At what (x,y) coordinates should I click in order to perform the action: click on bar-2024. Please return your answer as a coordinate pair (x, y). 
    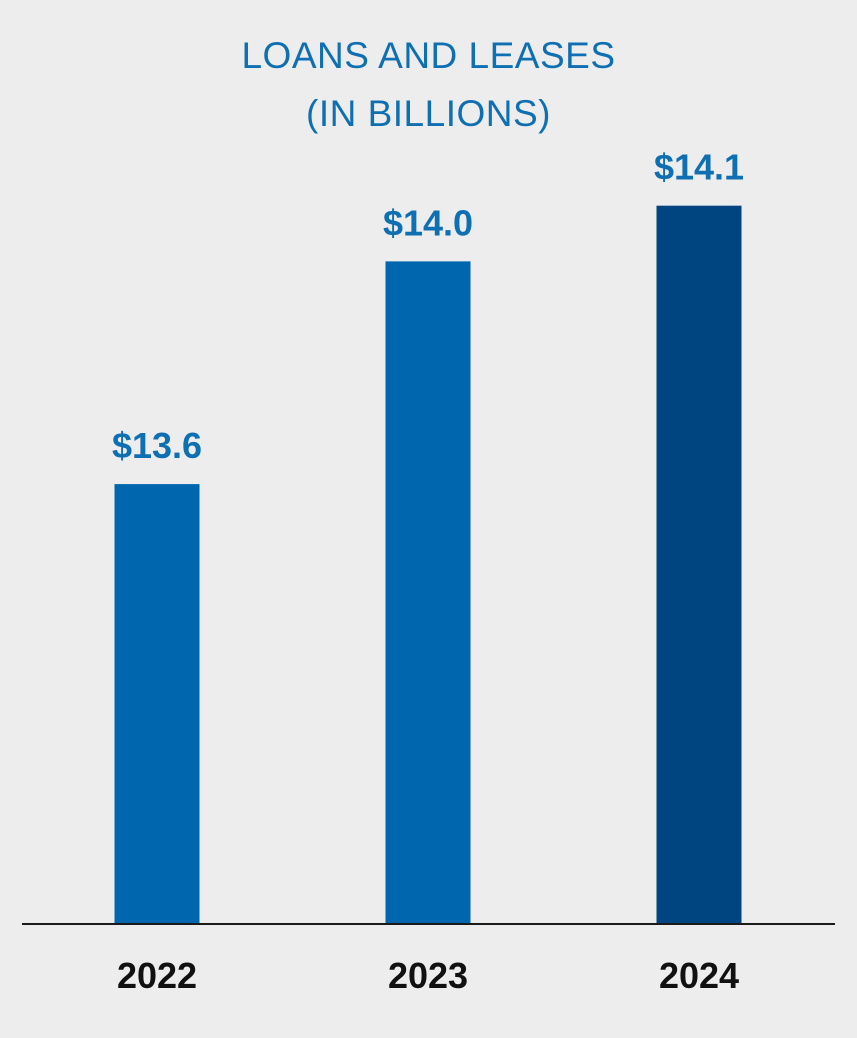
    Looking at the image, I should click on (699, 564).